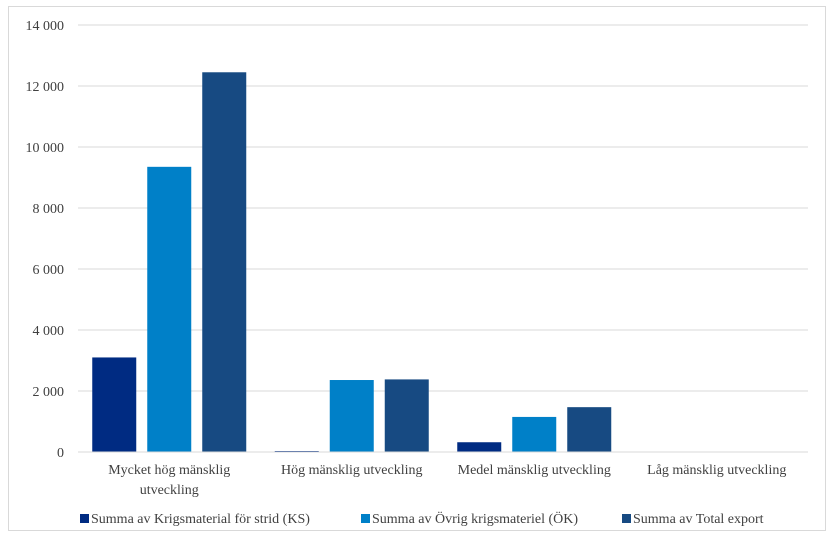  I want to click on legend-label: Summa av Övrig krigsmateriel (ÖK), so click(475, 518).